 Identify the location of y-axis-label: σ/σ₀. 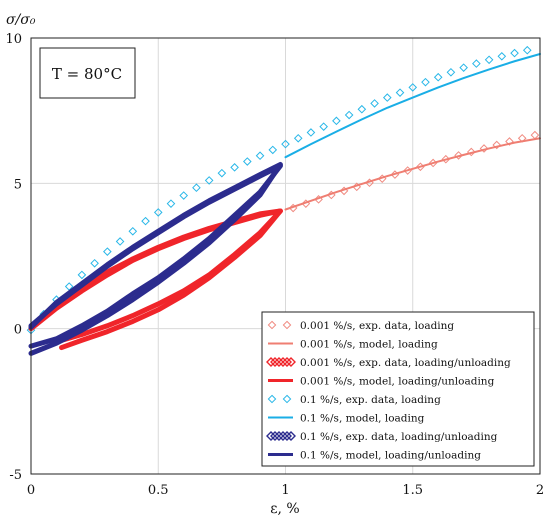
(21, 20).